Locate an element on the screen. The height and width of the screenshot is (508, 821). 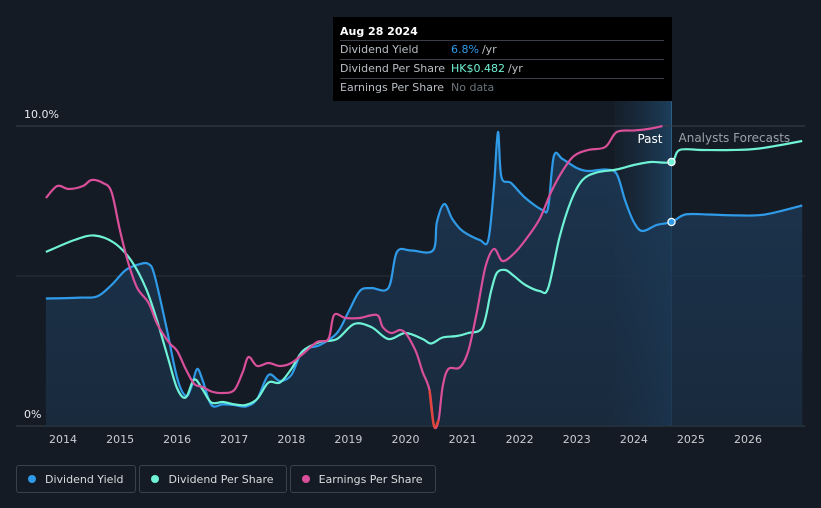
legend-dividend-per-share: Dividend Per Share is located at coordinates (213, 479).